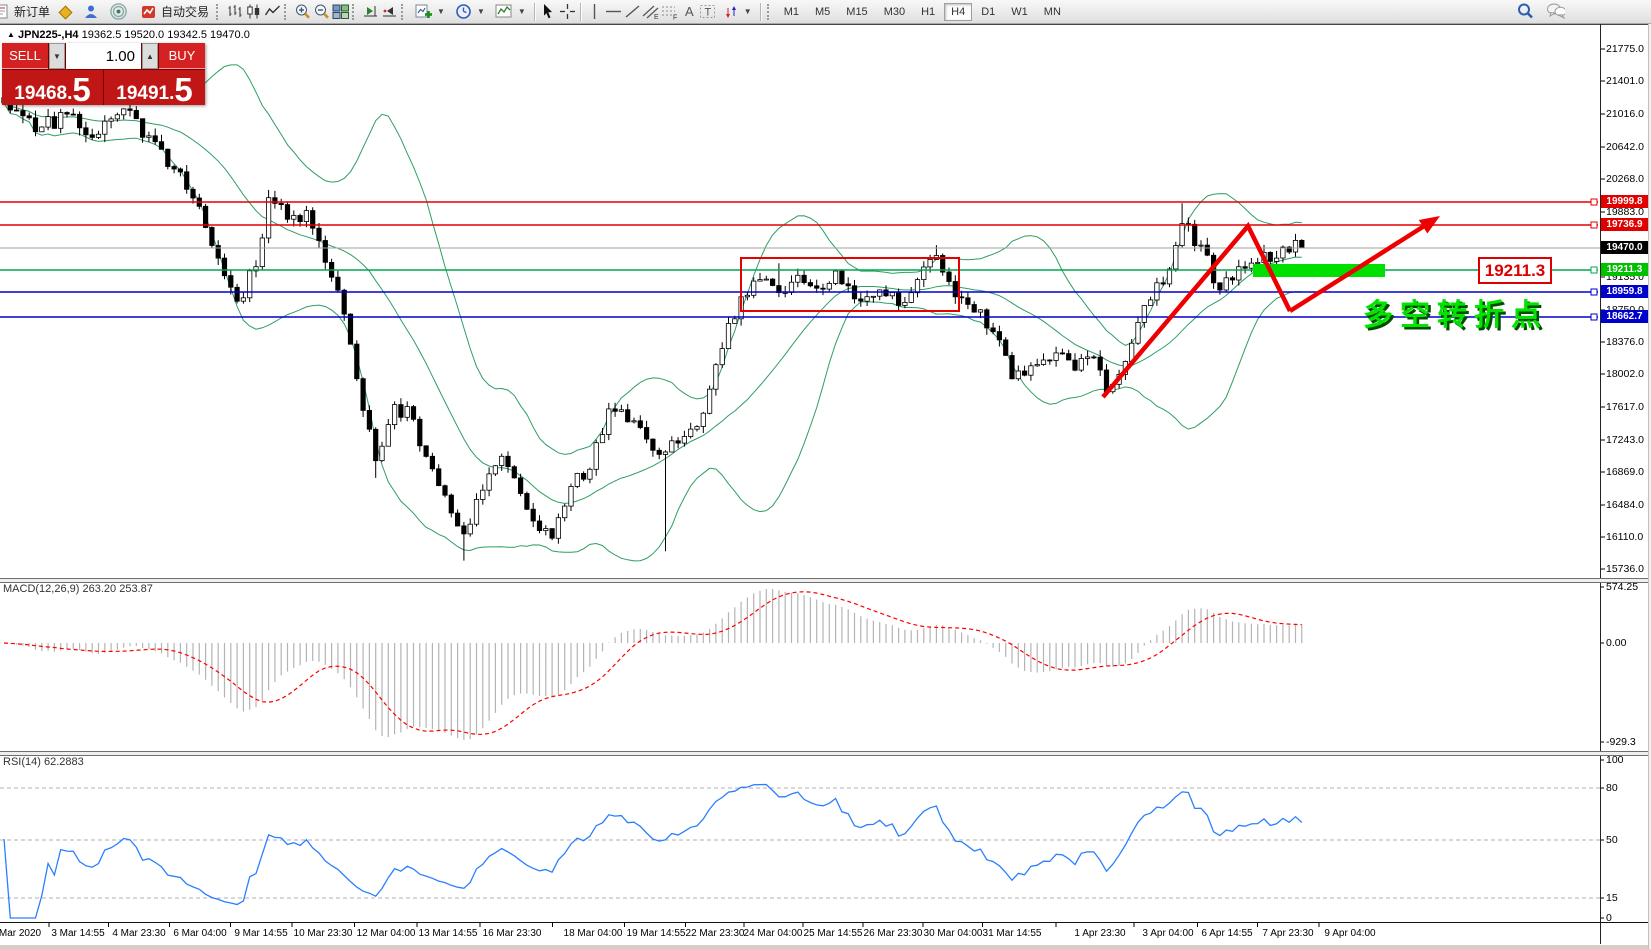  Describe the element at coordinates (165, 35) in the screenshot. I see `symbol-ohlc: 19362.5 19520.0 19342.5 19470.0` at that location.